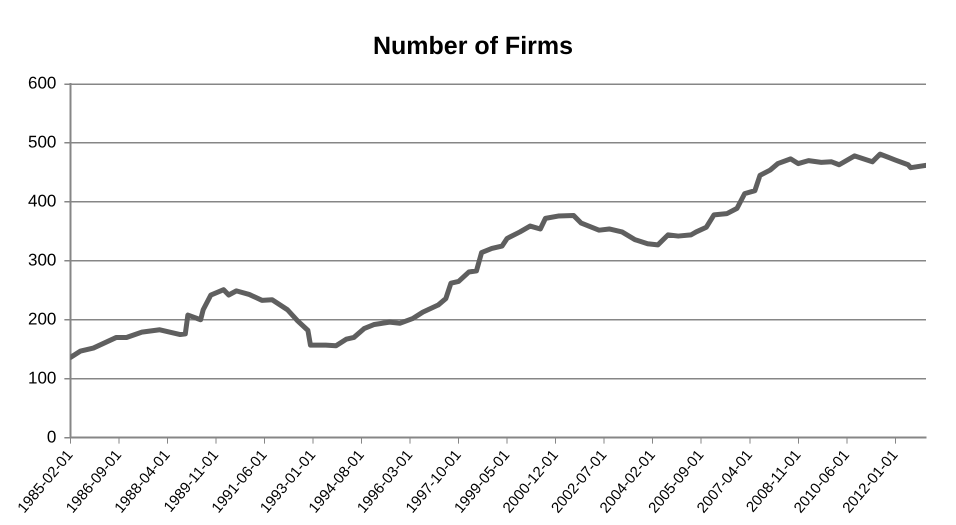 The height and width of the screenshot is (525, 956). I want to click on y-tick-label: 200, so click(42, 318).